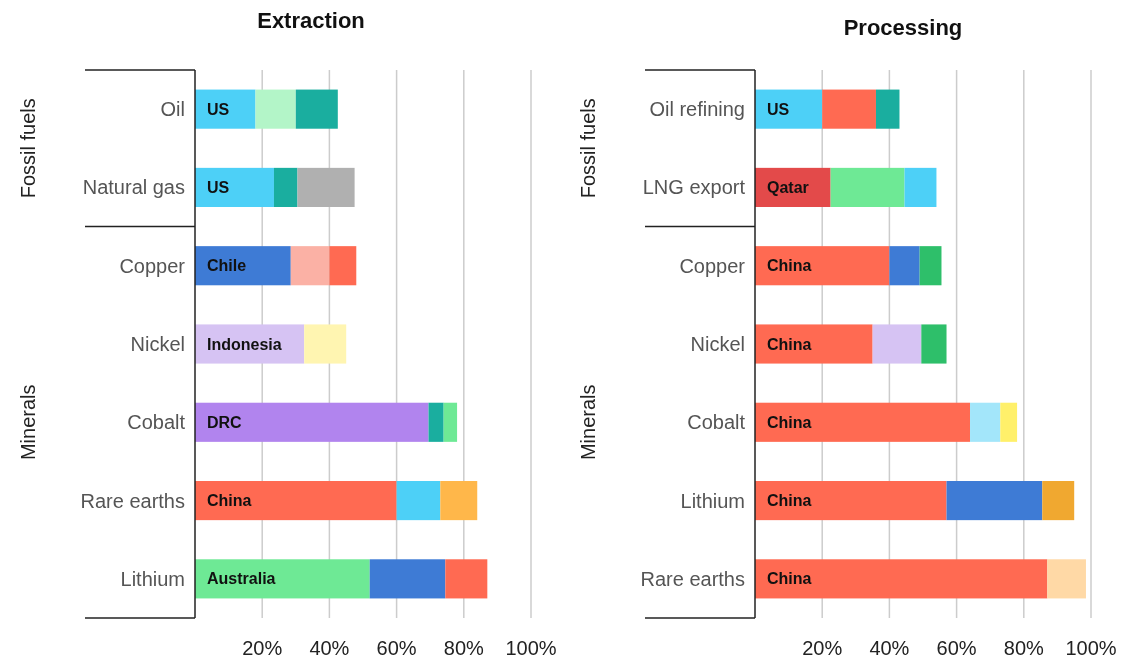 This screenshot has width=1128, height=660. What do you see at coordinates (227, 266) in the screenshot?
I see `data-label: Chile` at bounding box center [227, 266].